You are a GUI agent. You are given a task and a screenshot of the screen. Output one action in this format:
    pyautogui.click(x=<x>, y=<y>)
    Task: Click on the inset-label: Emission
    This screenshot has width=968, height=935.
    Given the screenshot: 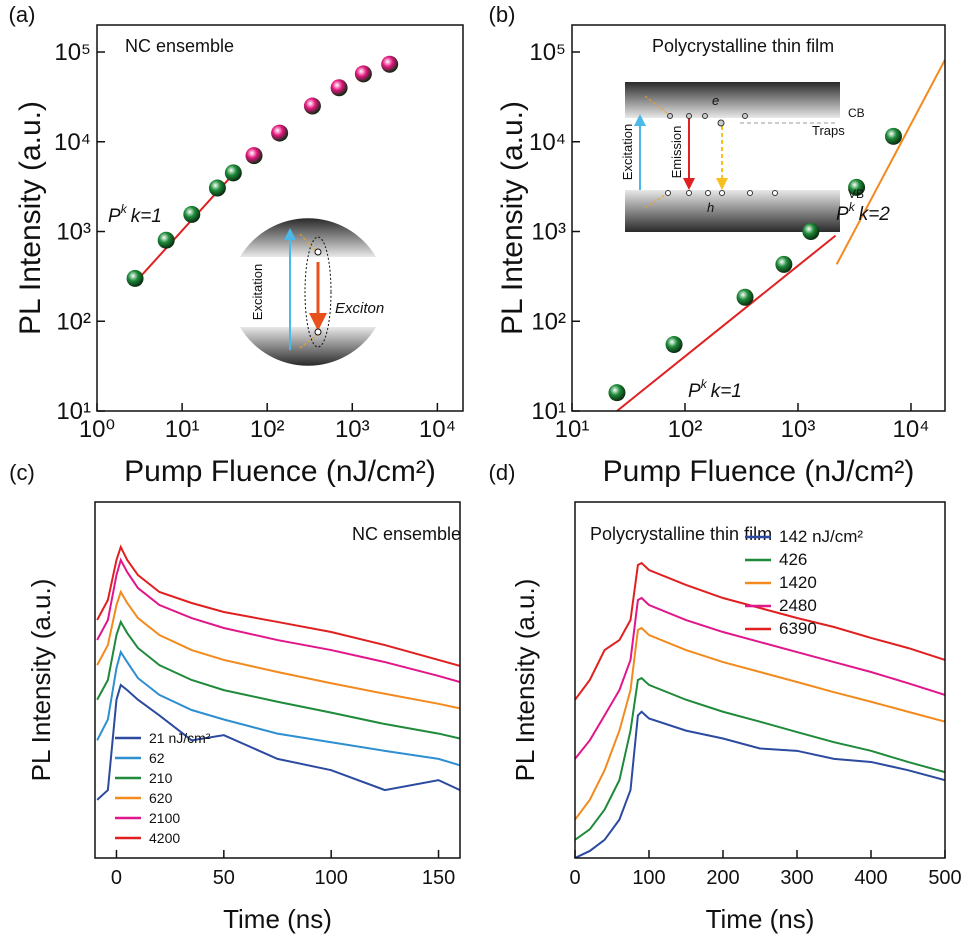 What is the action you would take?
    pyautogui.click(x=676, y=152)
    